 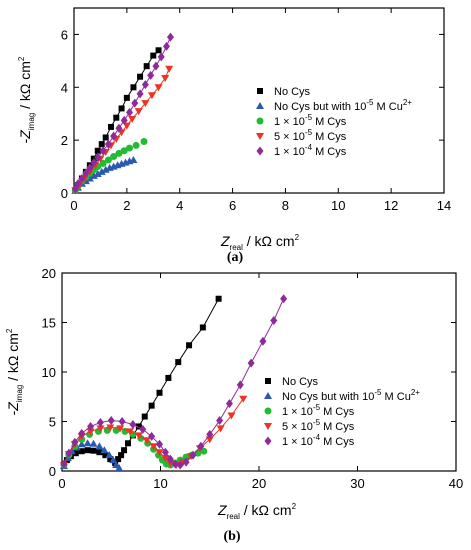 What do you see at coordinates (310, 135) in the screenshot?
I see `legend-label: 5 × 10-5​ M Cys` at bounding box center [310, 135].